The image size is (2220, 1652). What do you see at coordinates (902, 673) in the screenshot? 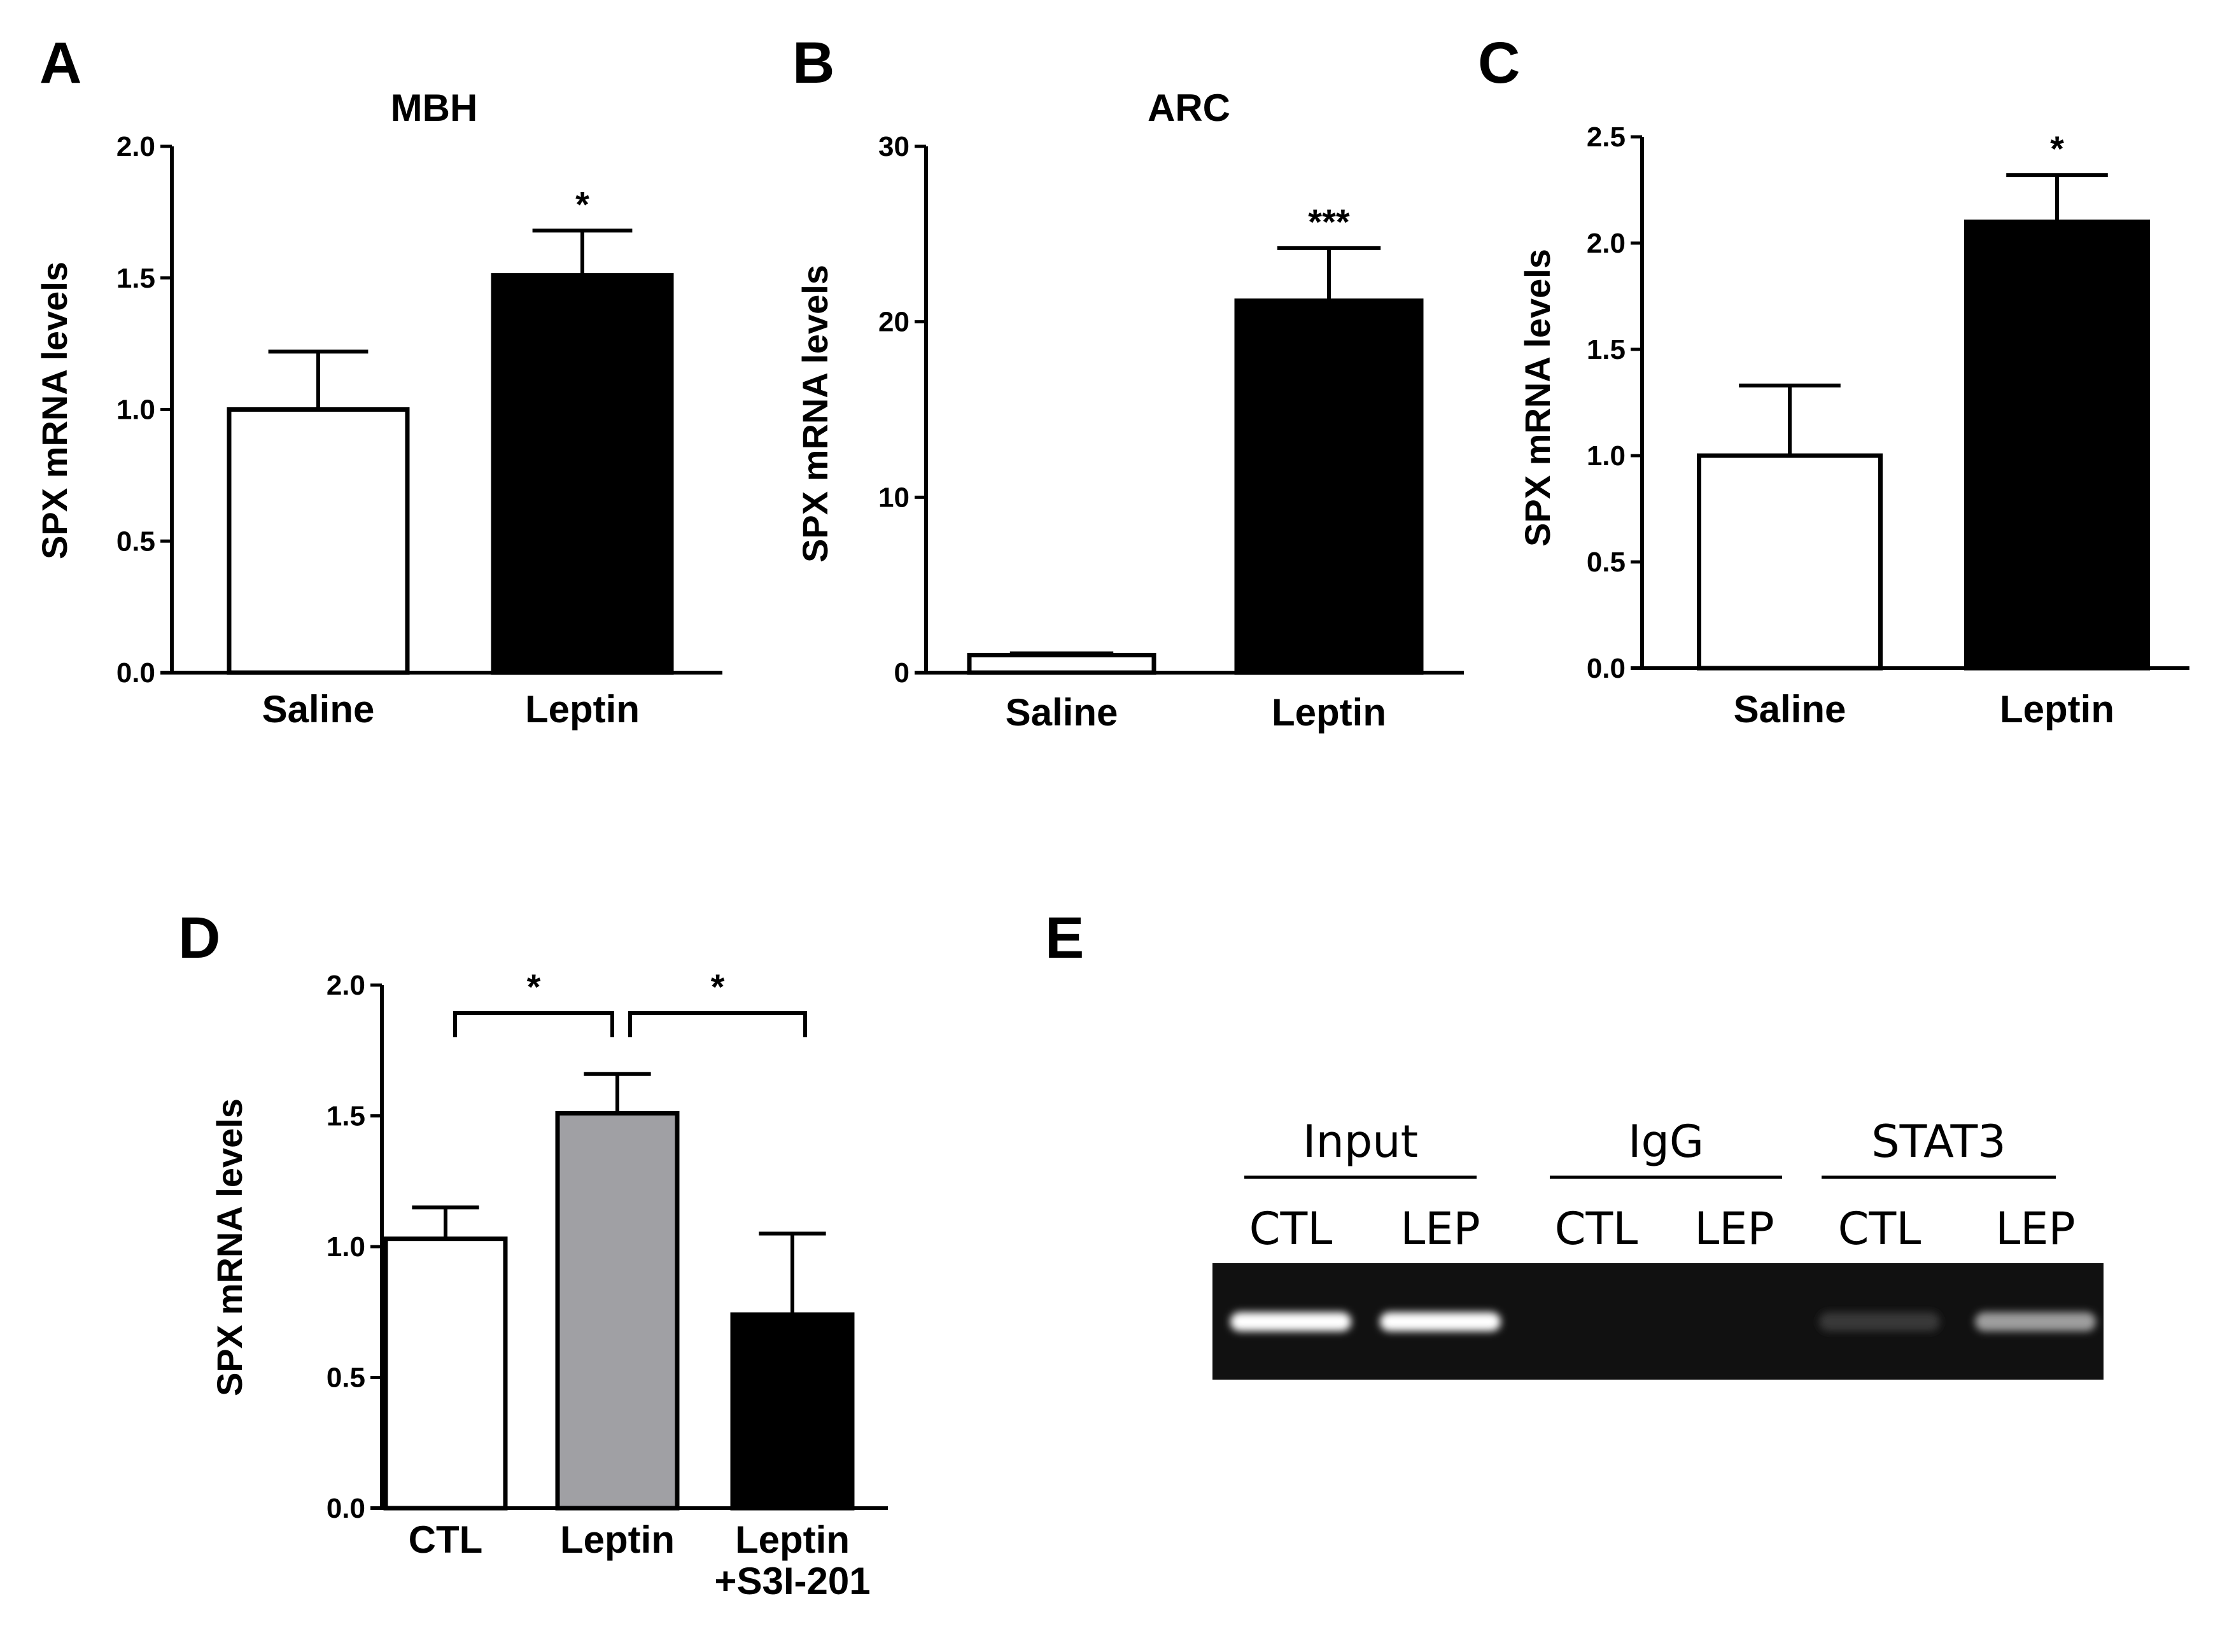
I see `y-tick-label: 0` at bounding box center [902, 673].